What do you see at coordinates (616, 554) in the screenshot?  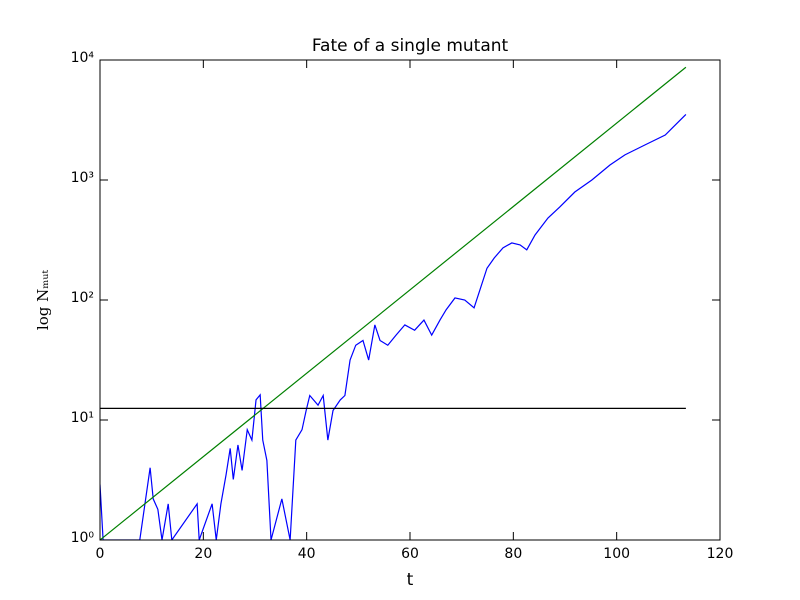 I see `x-tick-label: 100` at bounding box center [616, 554].